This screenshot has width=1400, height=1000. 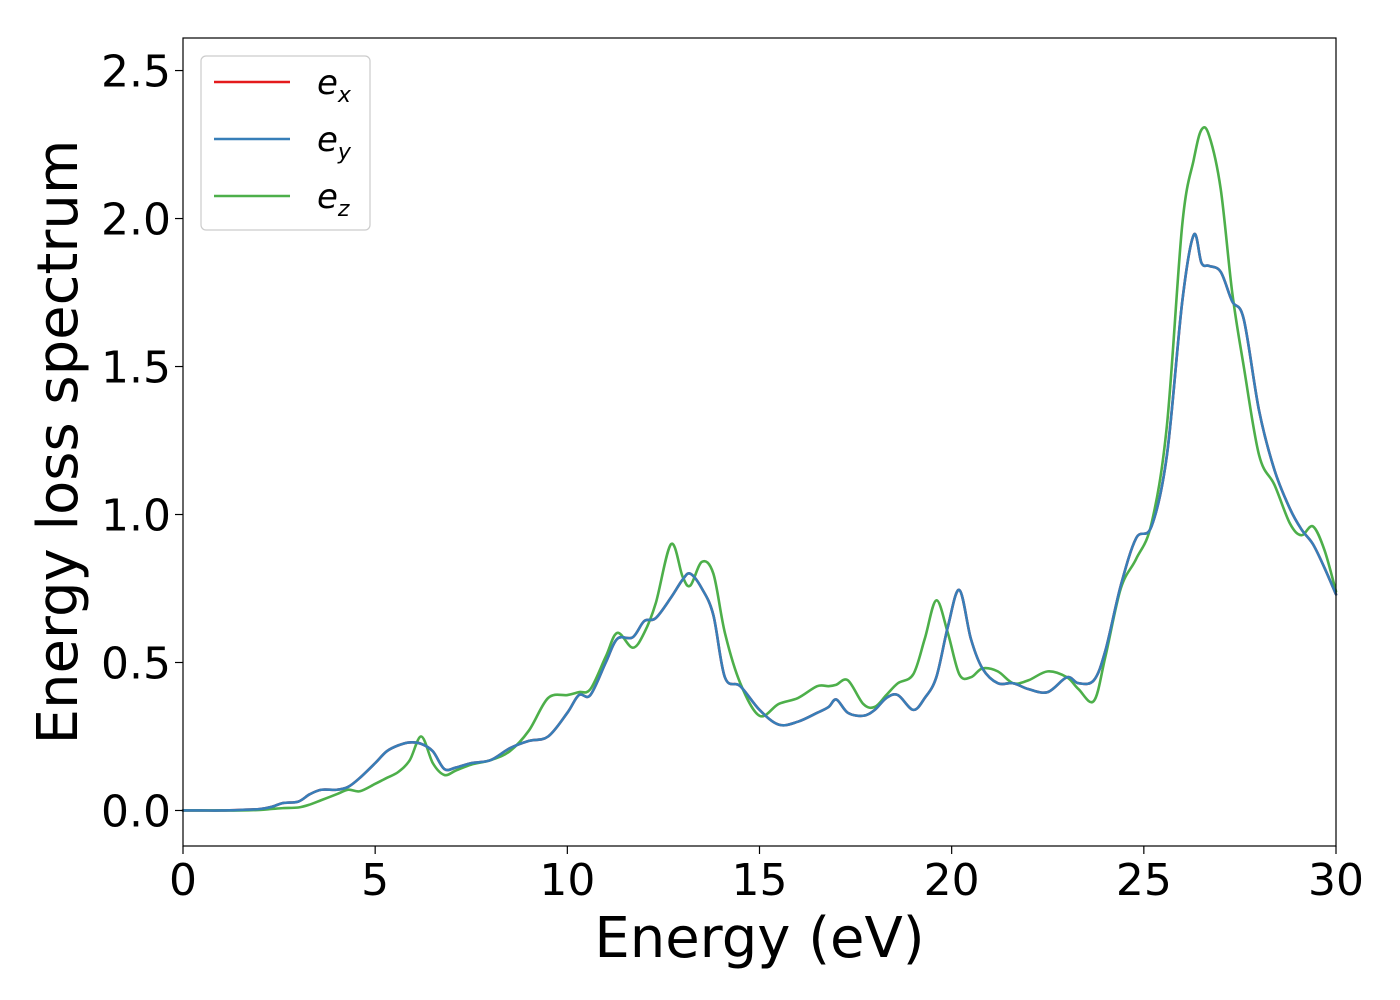 I want to click on legend-label-e-z: ez, so click(x=333, y=199).